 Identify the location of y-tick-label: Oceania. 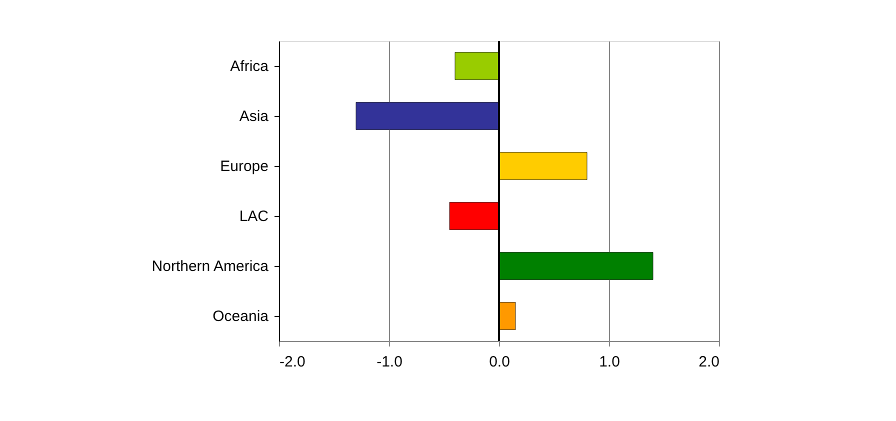
(241, 316).